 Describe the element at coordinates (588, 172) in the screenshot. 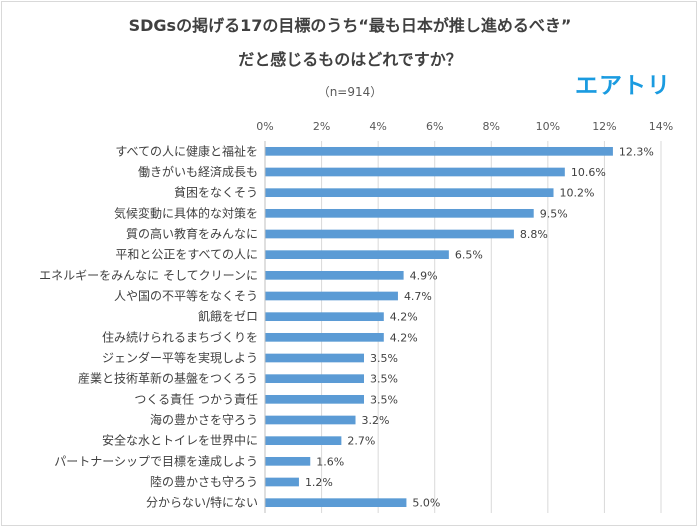

I see `data-label: 10.6%` at that location.